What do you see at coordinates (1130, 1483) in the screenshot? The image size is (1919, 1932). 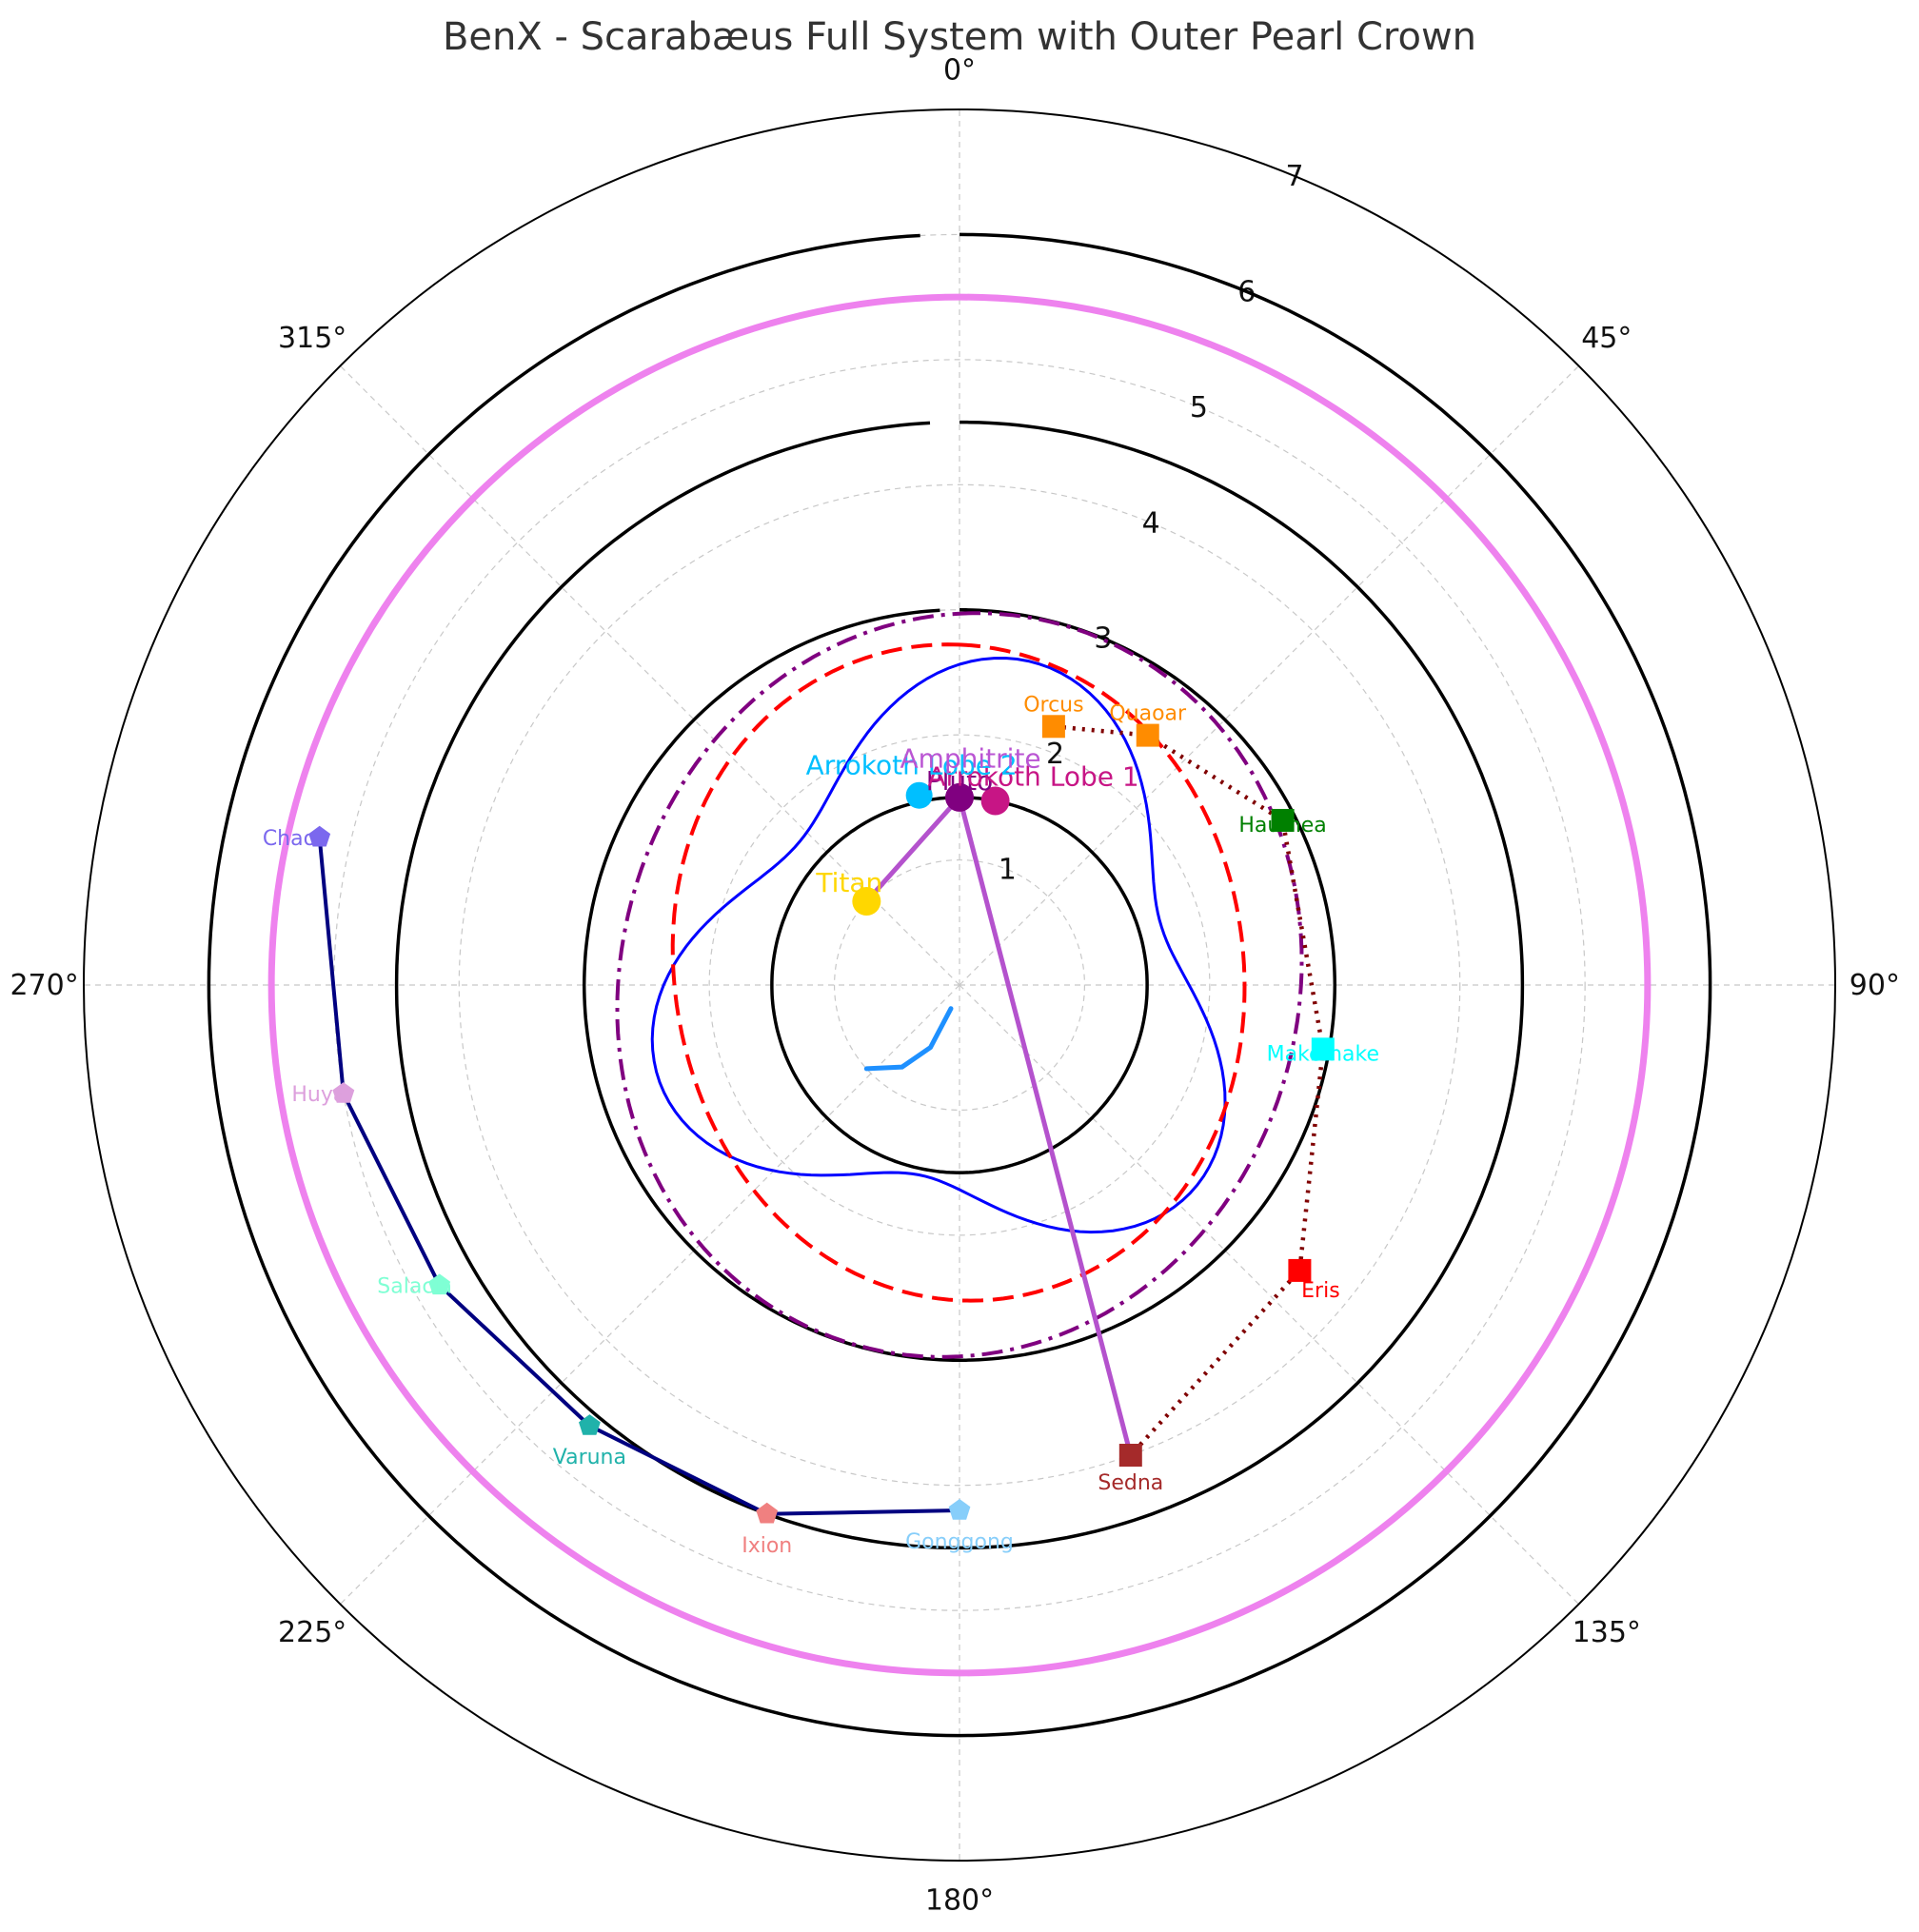 I see `point-label: Sedna` at bounding box center [1130, 1483].